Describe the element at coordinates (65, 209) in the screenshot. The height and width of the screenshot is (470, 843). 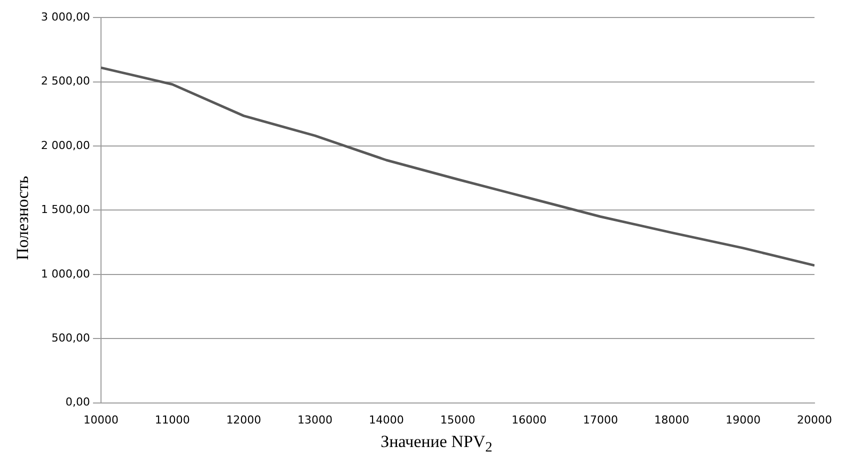
I see `y-tick-label: 1 500,00` at that location.